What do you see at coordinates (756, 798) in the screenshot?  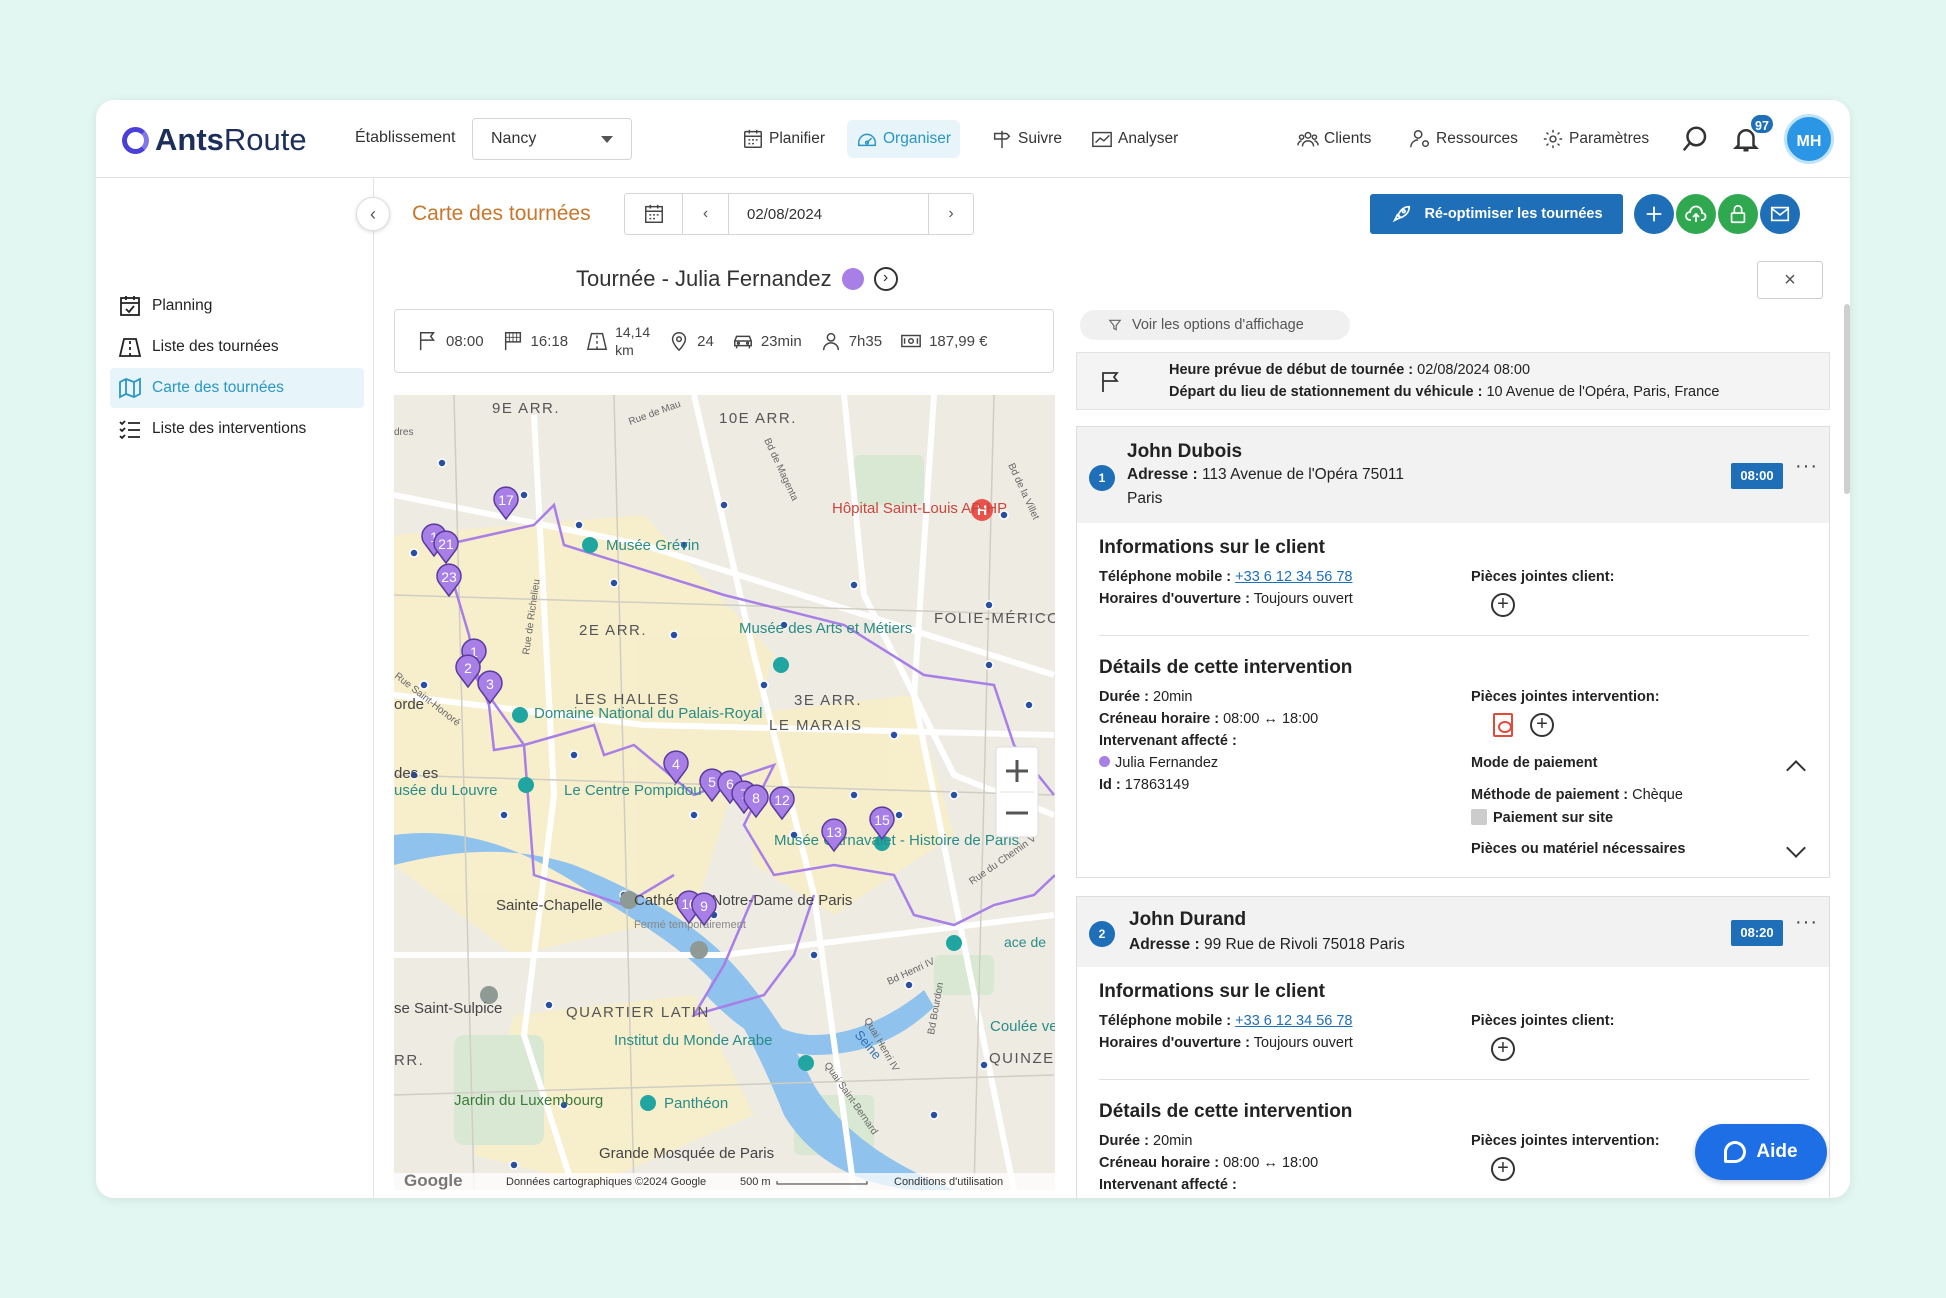 I see `stop-marker-label: 8` at bounding box center [756, 798].